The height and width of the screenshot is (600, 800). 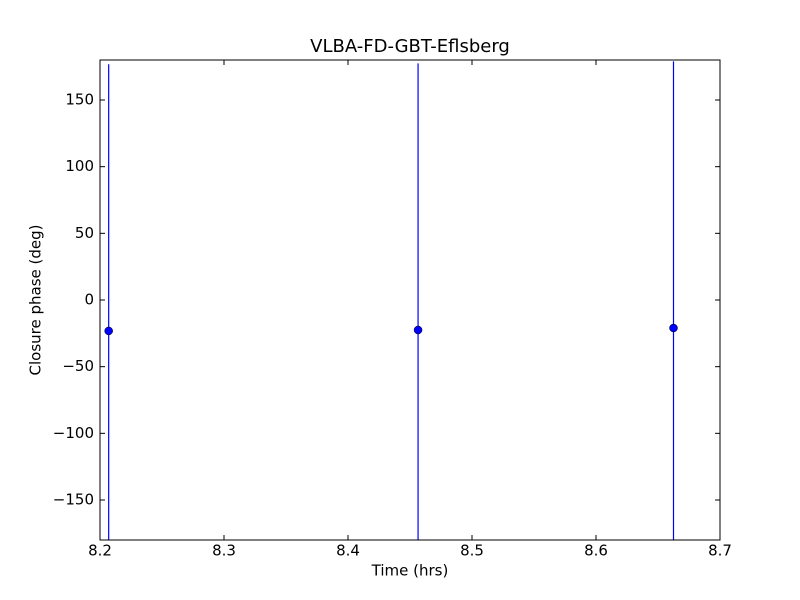 What do you see at coordinates (36, 300) in the screenshot?
I see `y-axis-label: Closure phase (deg)` at bounding box center [36, 300].